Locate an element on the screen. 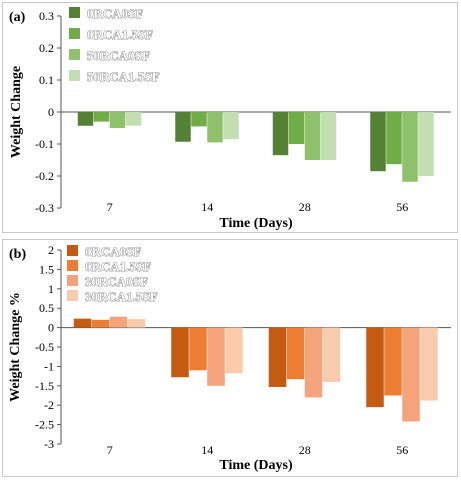  y-axis-label-a: Weight Change is located at coordinates (16, 112).